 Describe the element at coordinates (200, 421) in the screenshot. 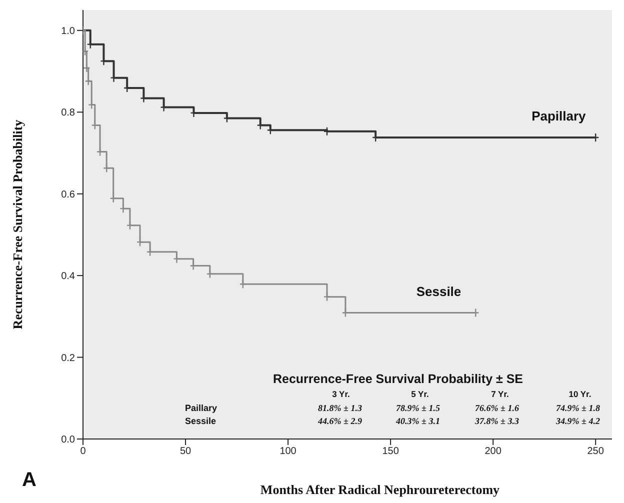

I see `annotation: Sessile` at that location.